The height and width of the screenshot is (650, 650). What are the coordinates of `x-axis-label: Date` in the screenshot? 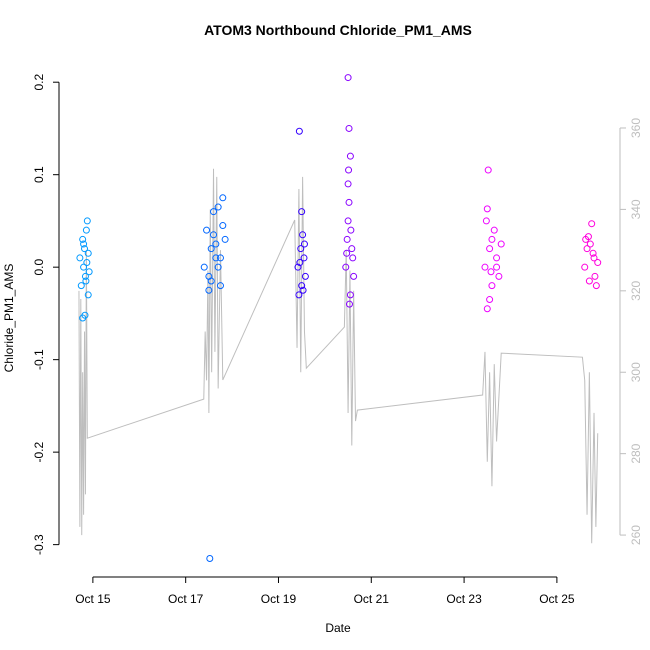 It's located at (338, 628).